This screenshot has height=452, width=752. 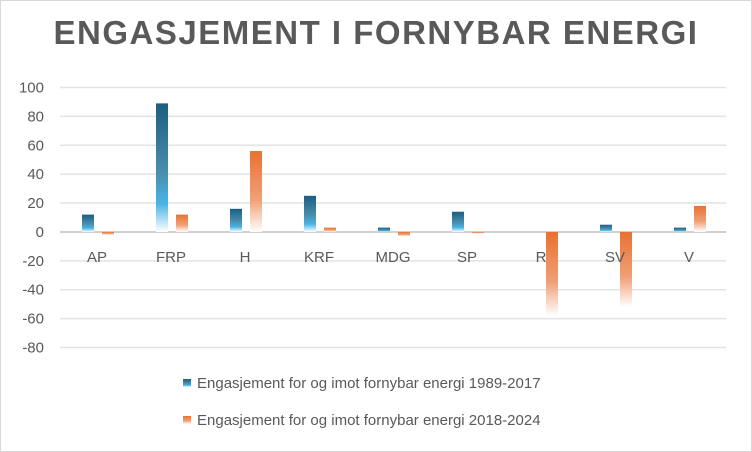 What do you see at coordinates (97, 257) in the screenshot?
I see `x-tick-label: AP` at bounding box center [97, 257].